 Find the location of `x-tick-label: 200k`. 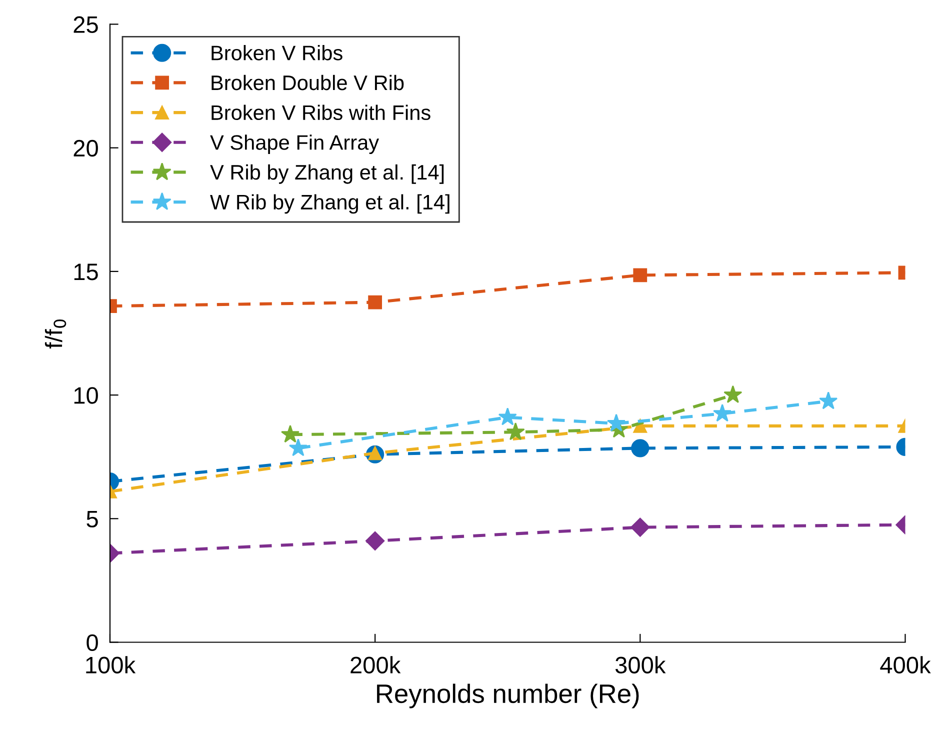

x-tick-label: 200k is located at coordinates (375, 665).